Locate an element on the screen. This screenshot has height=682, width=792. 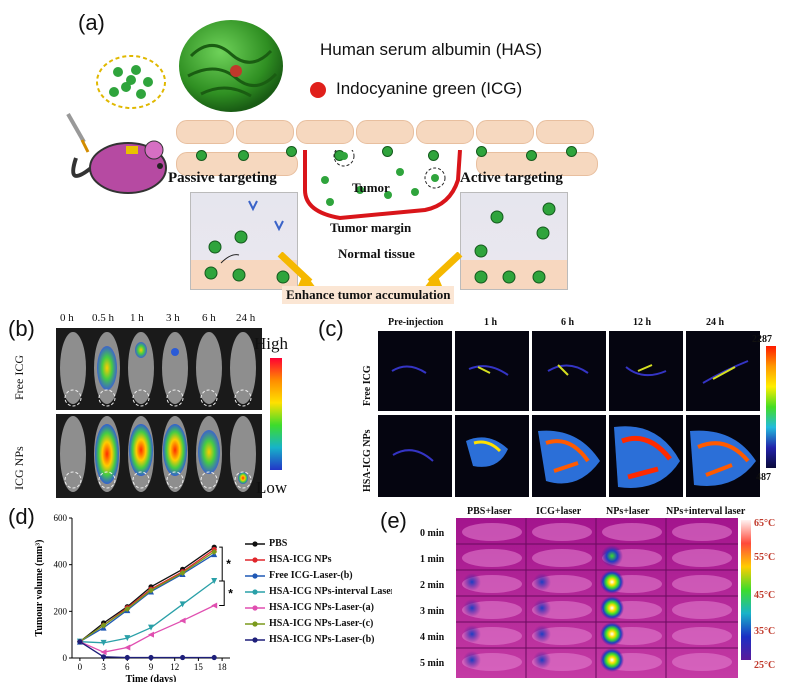
panel-e-label: (e) is located at coordinates (393, 520).